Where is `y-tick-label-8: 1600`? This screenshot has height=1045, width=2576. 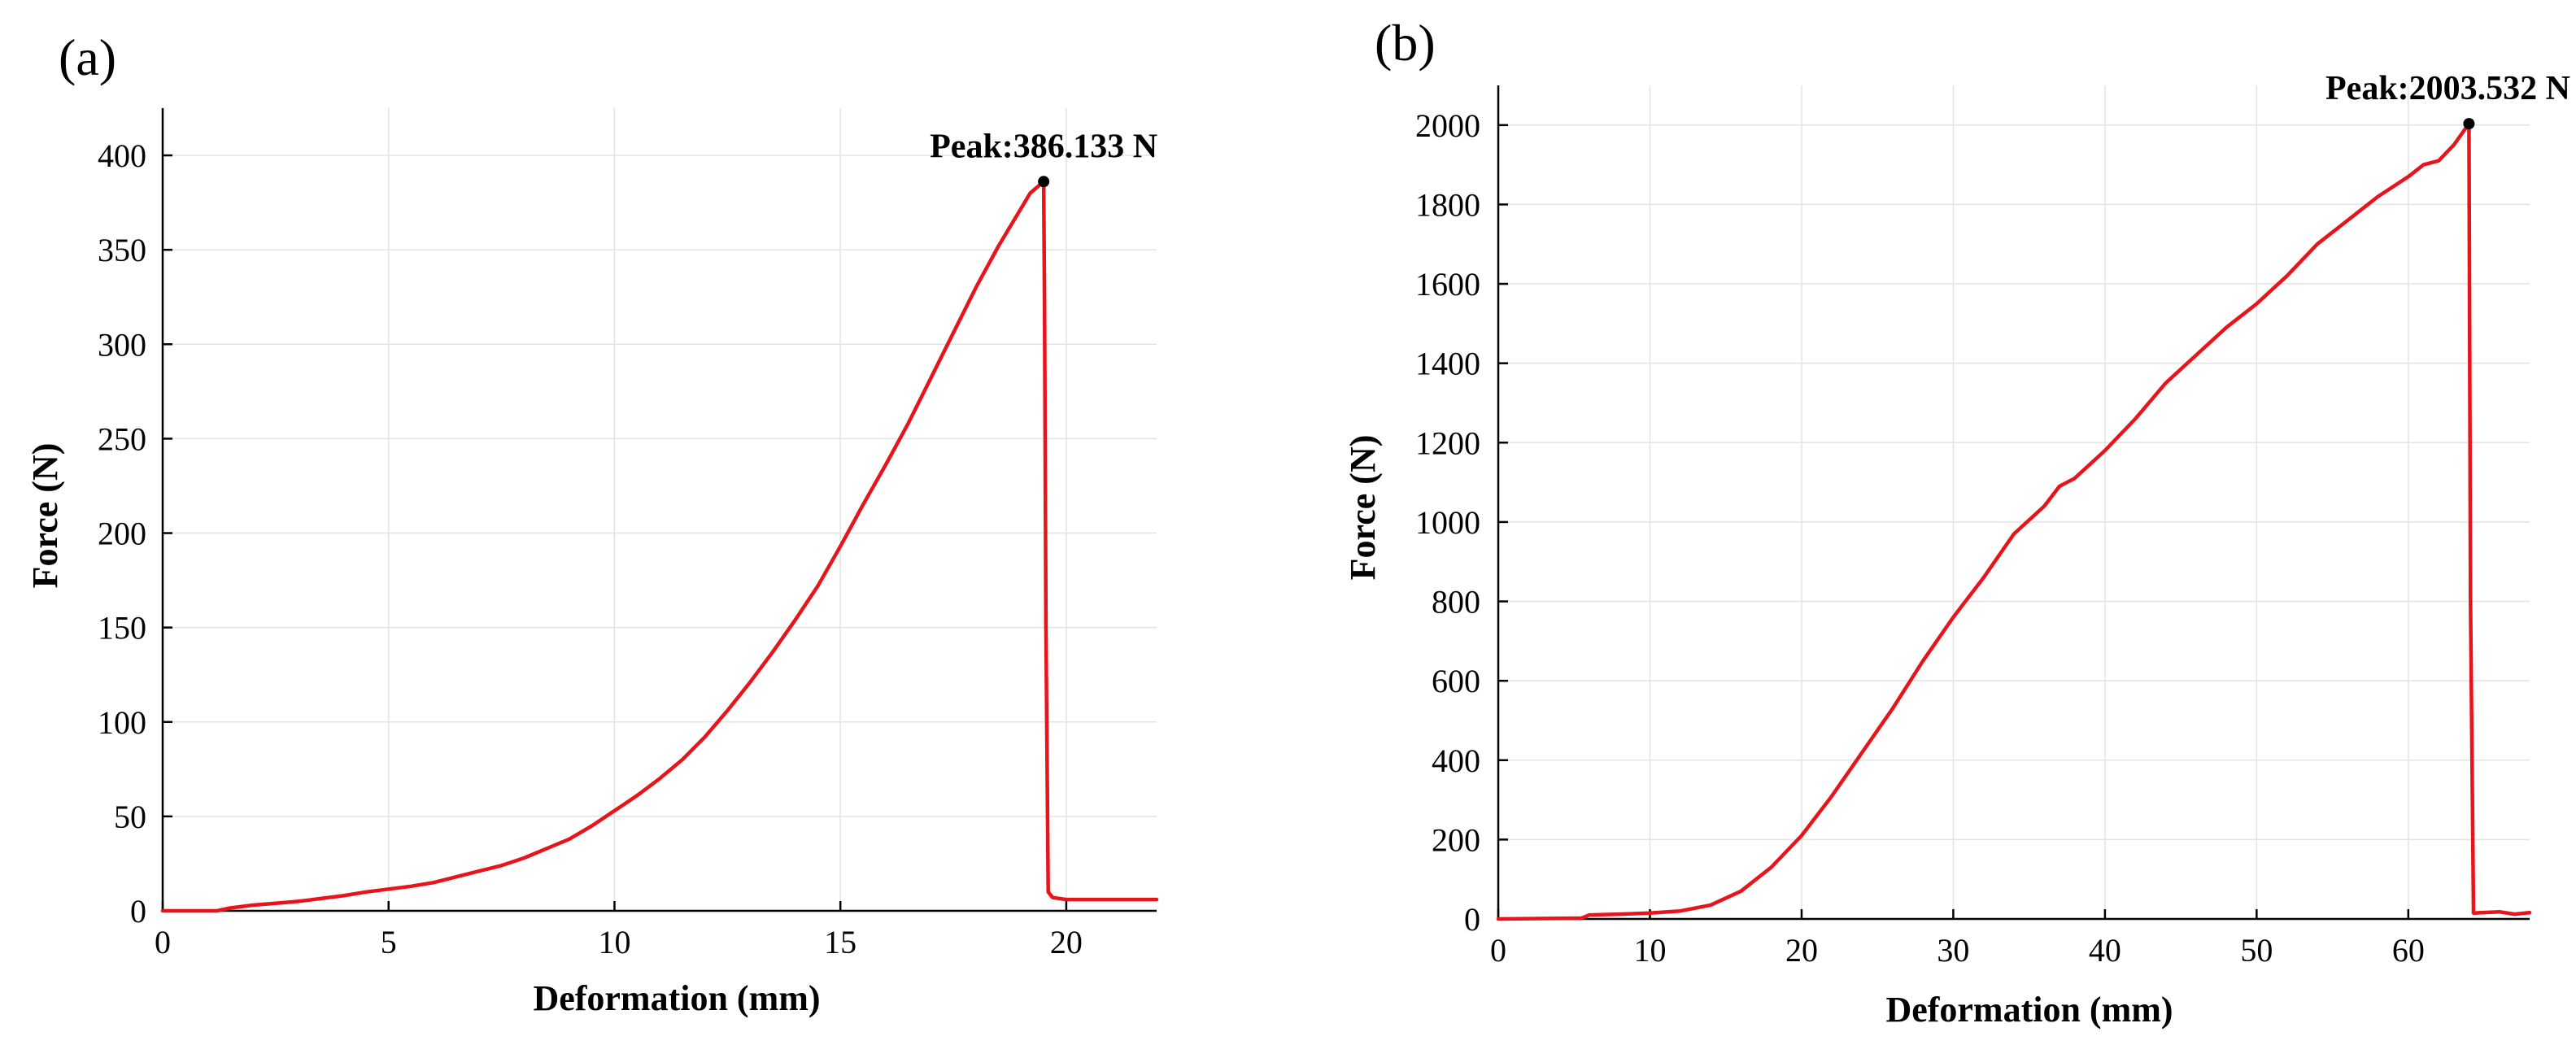 y-tick-label-8: 1600 is located at coordinates (1447, 285).